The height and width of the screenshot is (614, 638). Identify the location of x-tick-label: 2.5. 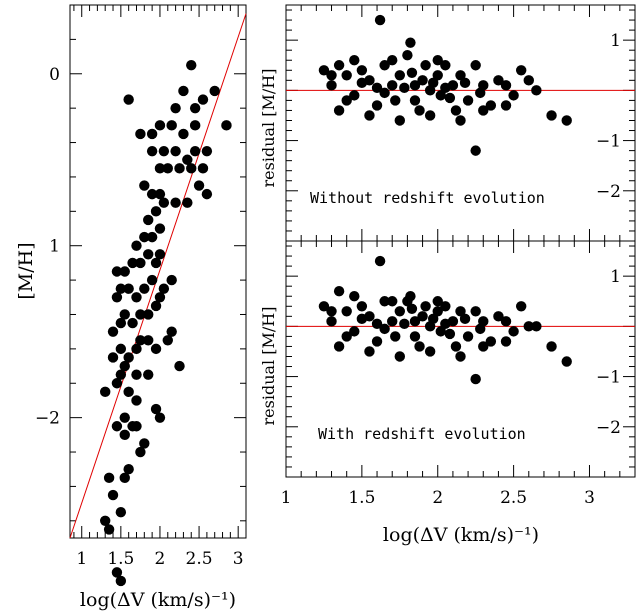
(513, 498).